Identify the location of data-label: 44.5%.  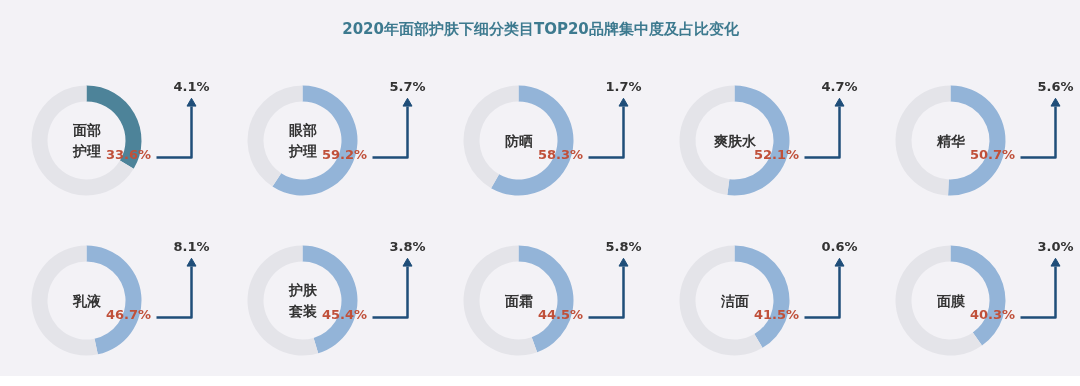
(560, 314).